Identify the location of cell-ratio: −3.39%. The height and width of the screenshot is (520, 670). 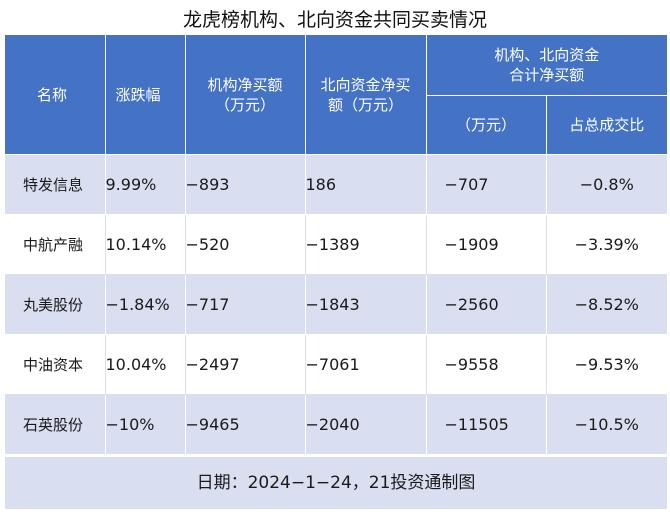
(607, 244).